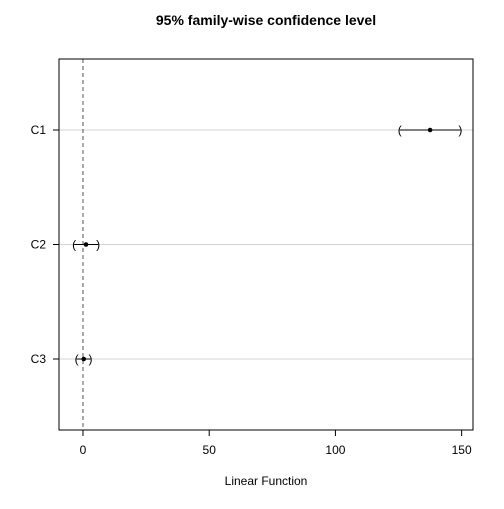 This screenshot has width=504, height=509. Describe the element at coordinates (39, 359) in the screenshot. I see `category-label: C3` at that location.